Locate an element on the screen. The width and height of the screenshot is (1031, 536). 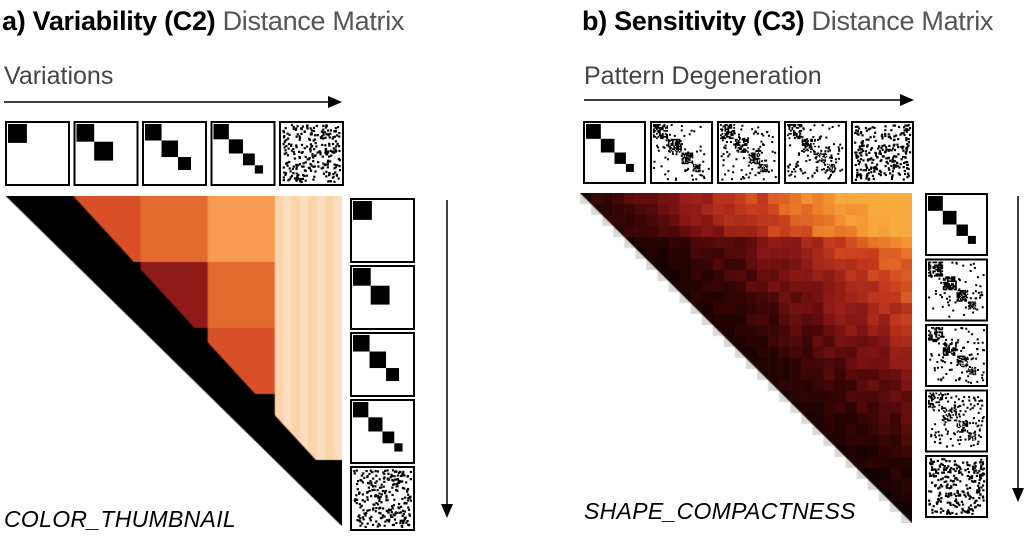
variations-axis-label: Variations is located at coordinates (59, 76).